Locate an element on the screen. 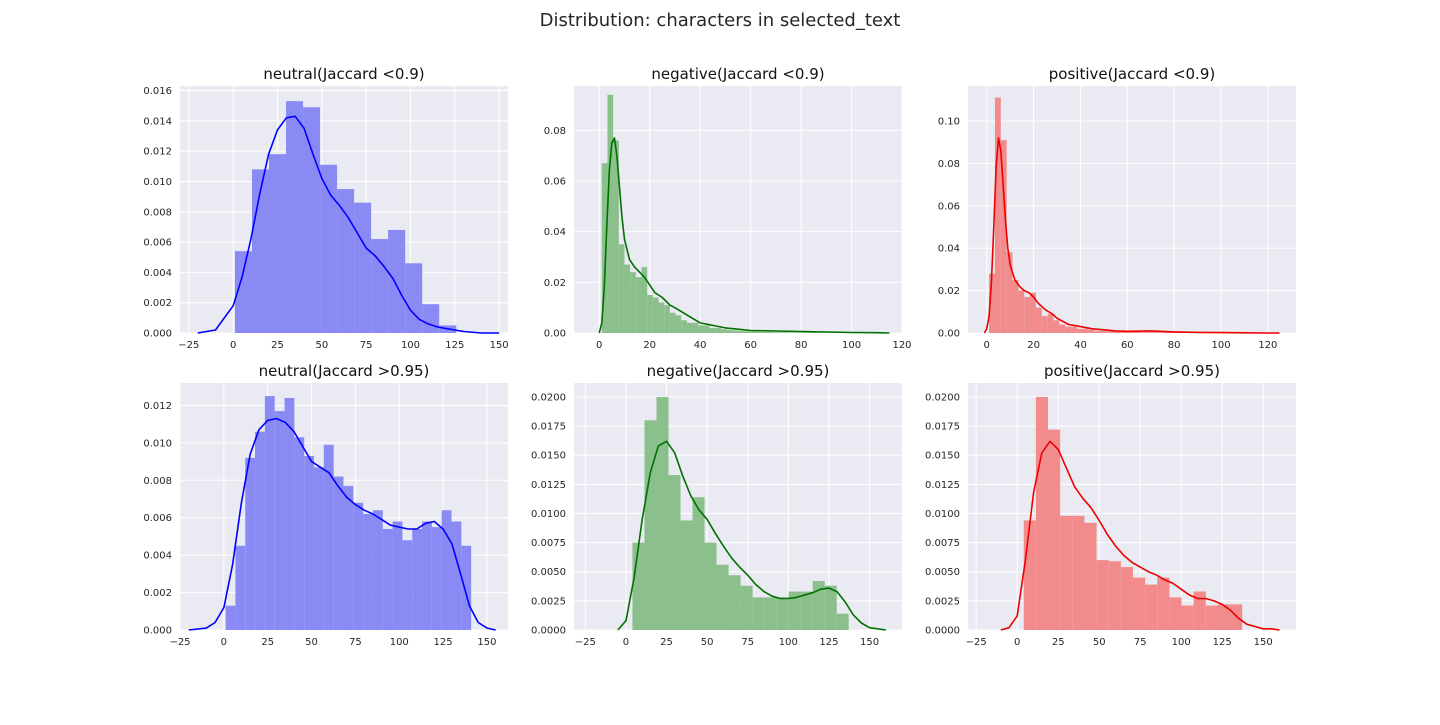 The image size is (1440, 725). subplot-title: positive(Jaccard >0.95) is located at coordinates (1132, 371).